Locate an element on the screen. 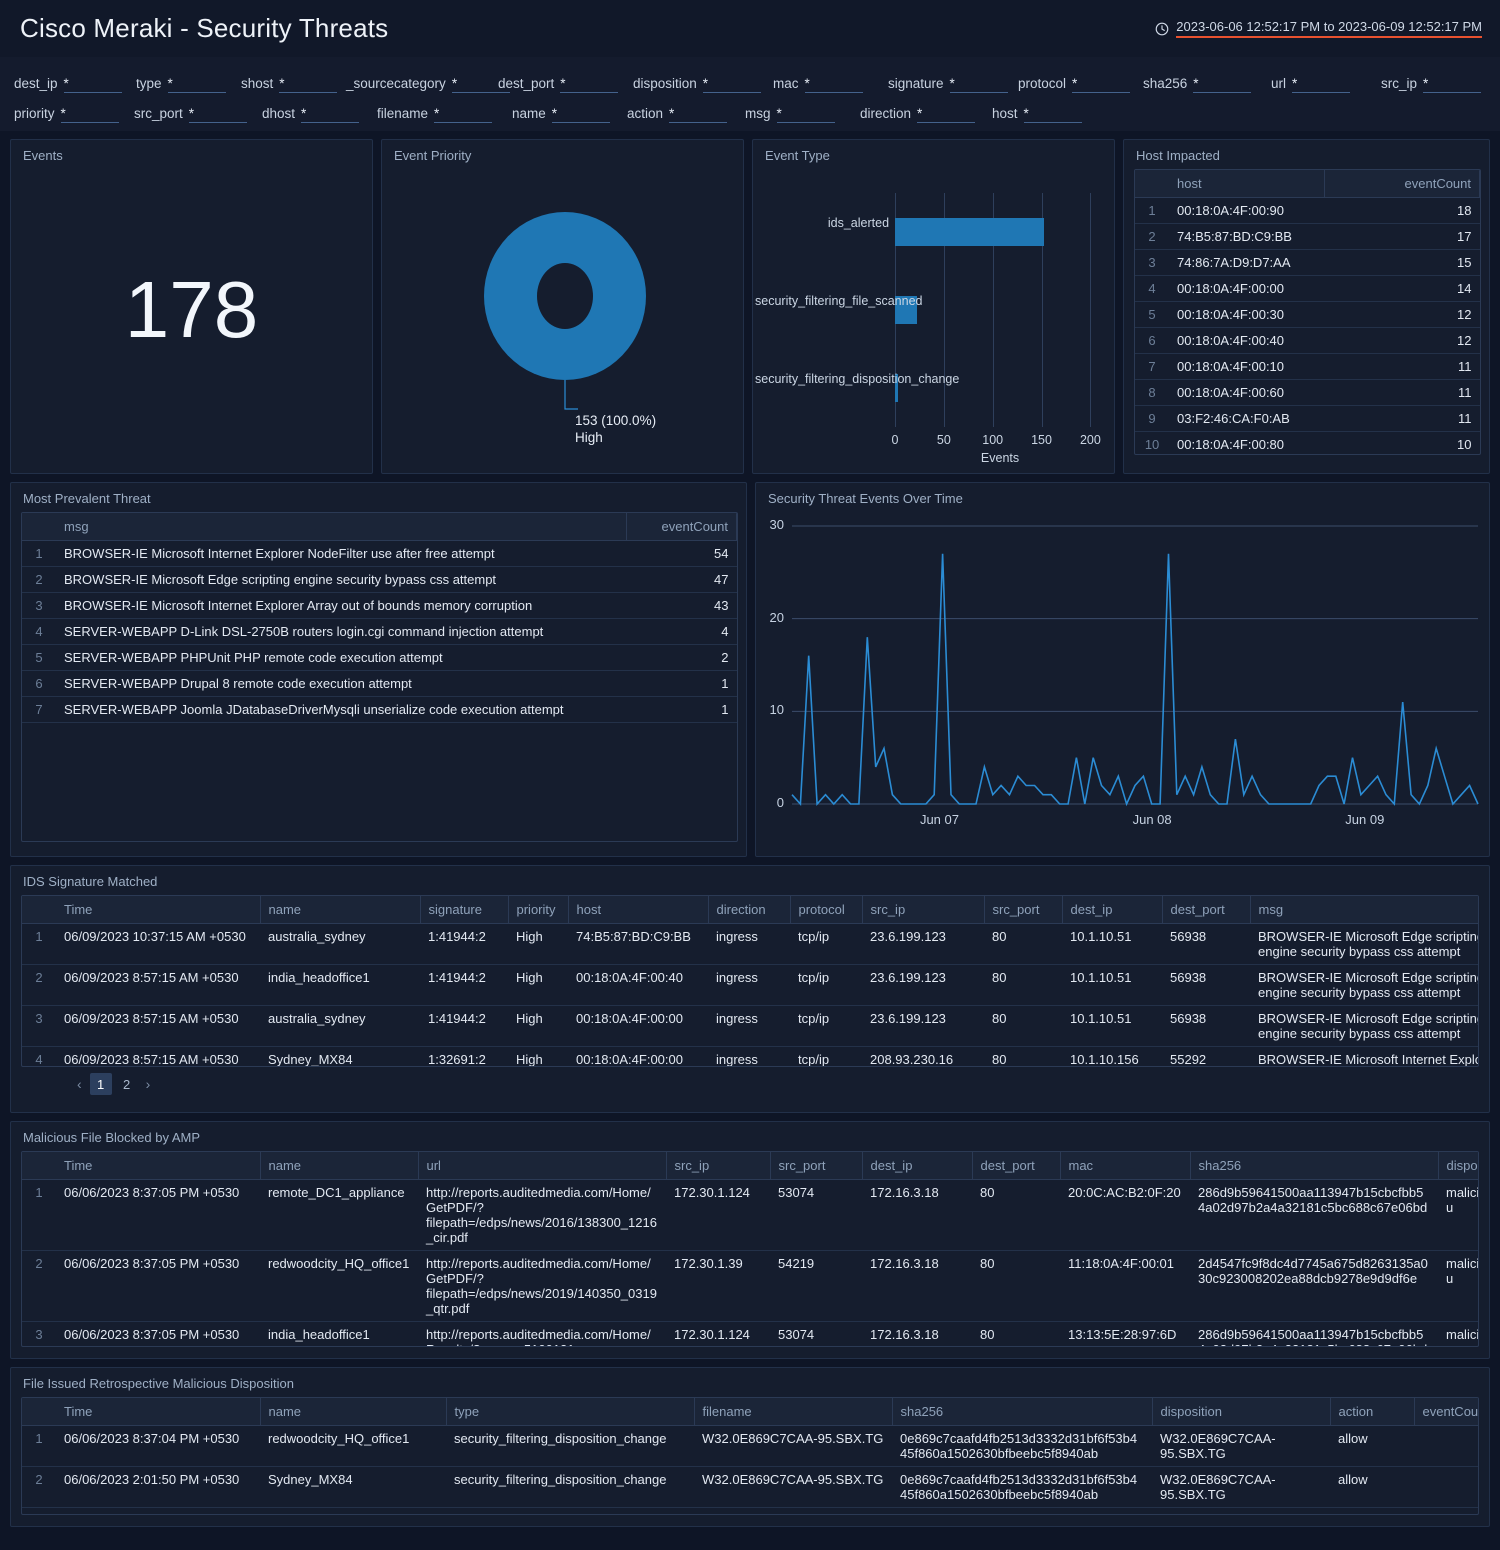 This screenshot has width=1500, height=1550. column-header-dest_port: dest_port is located at coordinates (1016, 1166).